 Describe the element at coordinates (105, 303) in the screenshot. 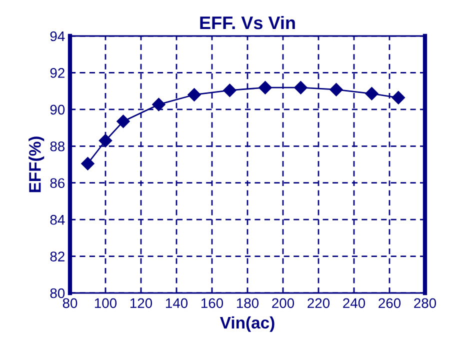

I see `x-tick-label: 100` at that location.